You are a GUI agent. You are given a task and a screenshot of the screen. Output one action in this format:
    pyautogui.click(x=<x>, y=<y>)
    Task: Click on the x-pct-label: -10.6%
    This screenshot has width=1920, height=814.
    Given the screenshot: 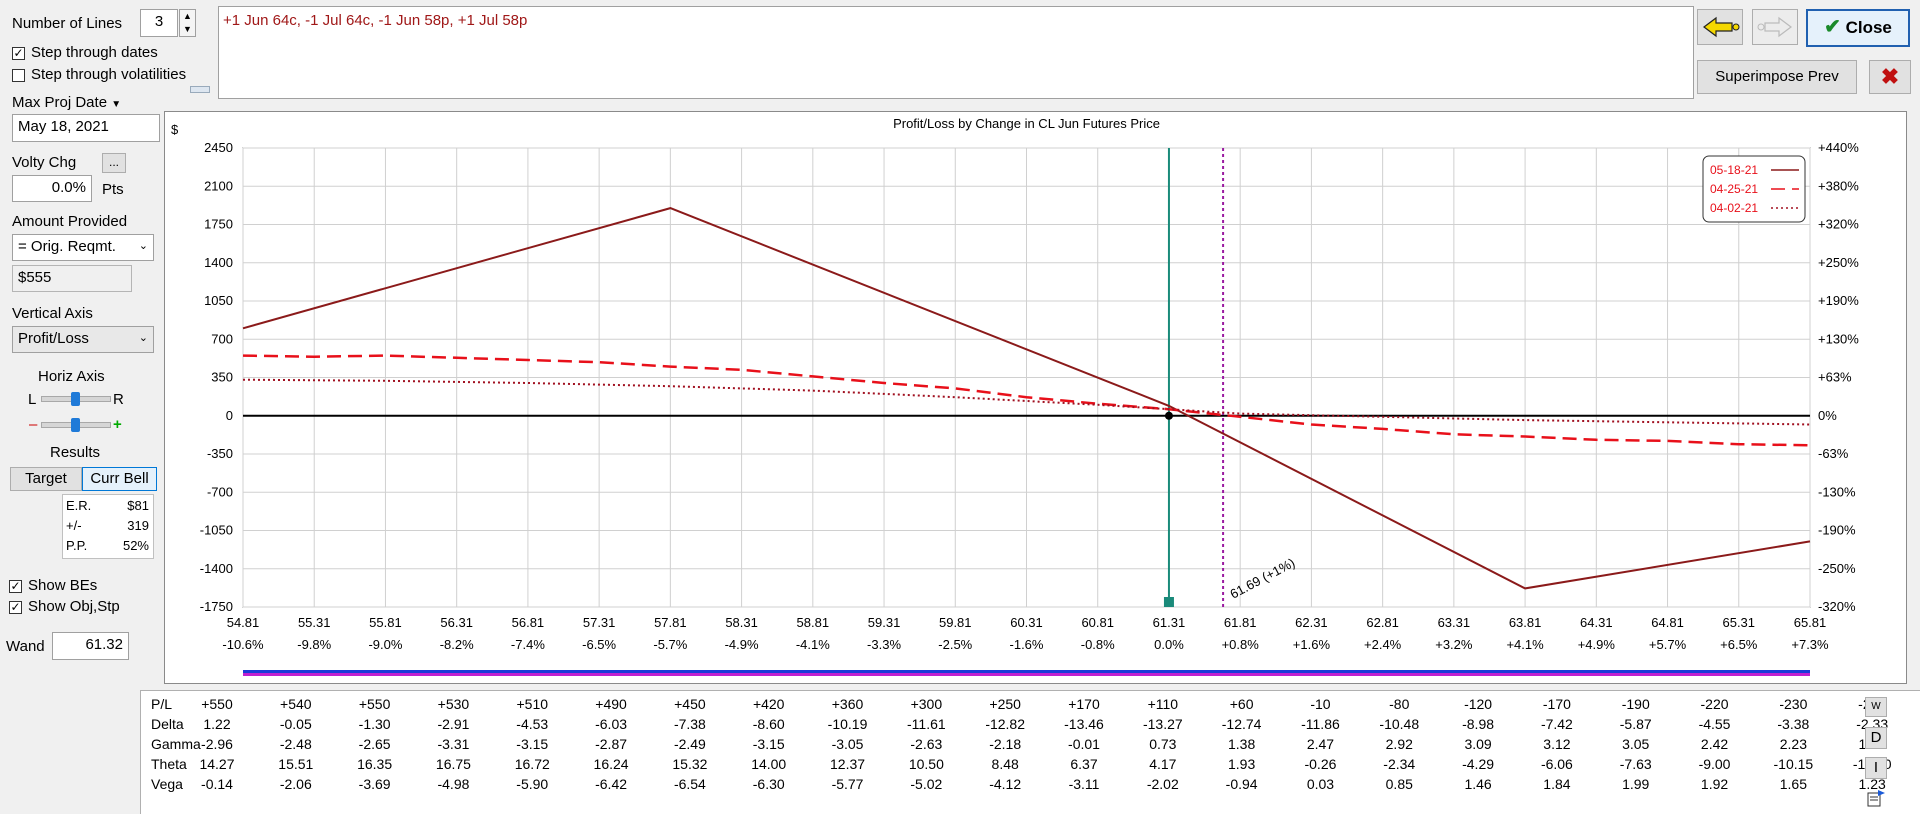 What is the action you would take?
    pyautogui.click(x=243, y=644)
    